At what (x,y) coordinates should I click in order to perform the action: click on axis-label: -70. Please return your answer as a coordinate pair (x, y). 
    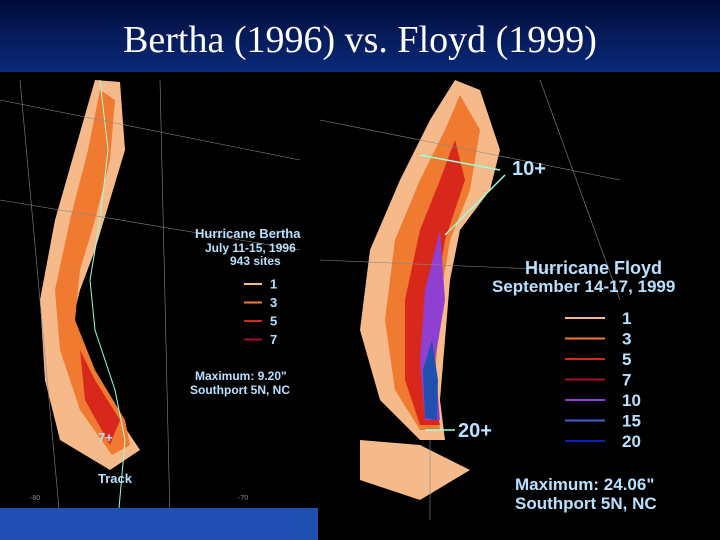
    Looking at the image, I should click on (243, 498).